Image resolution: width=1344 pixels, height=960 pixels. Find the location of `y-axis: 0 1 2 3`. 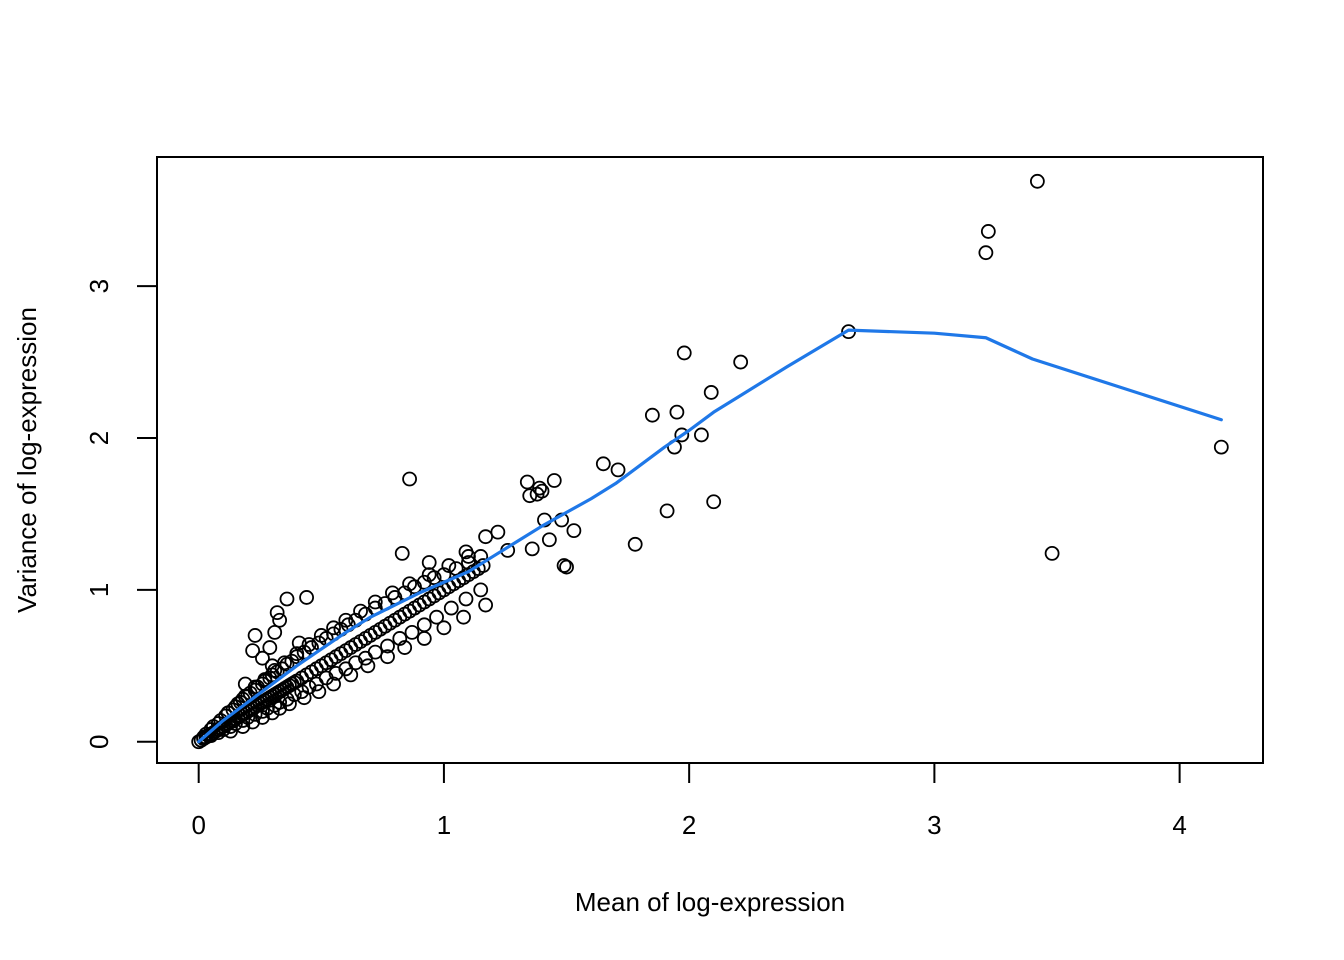

y-axis: 0 1 2 3 is located at coordinates (121, 514).